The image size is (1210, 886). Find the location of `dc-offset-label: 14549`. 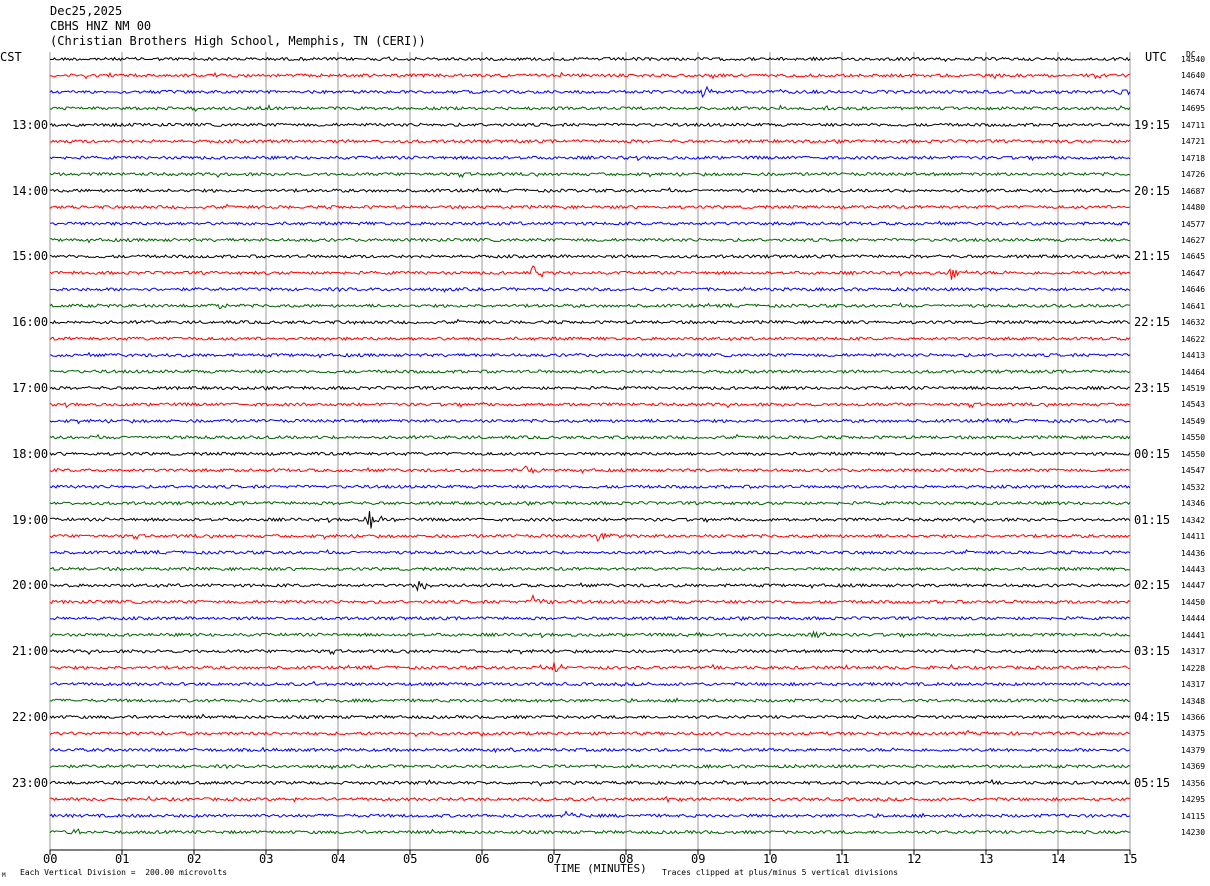

dc-offset-label: 14549 is located at coordinates (1193, 421).